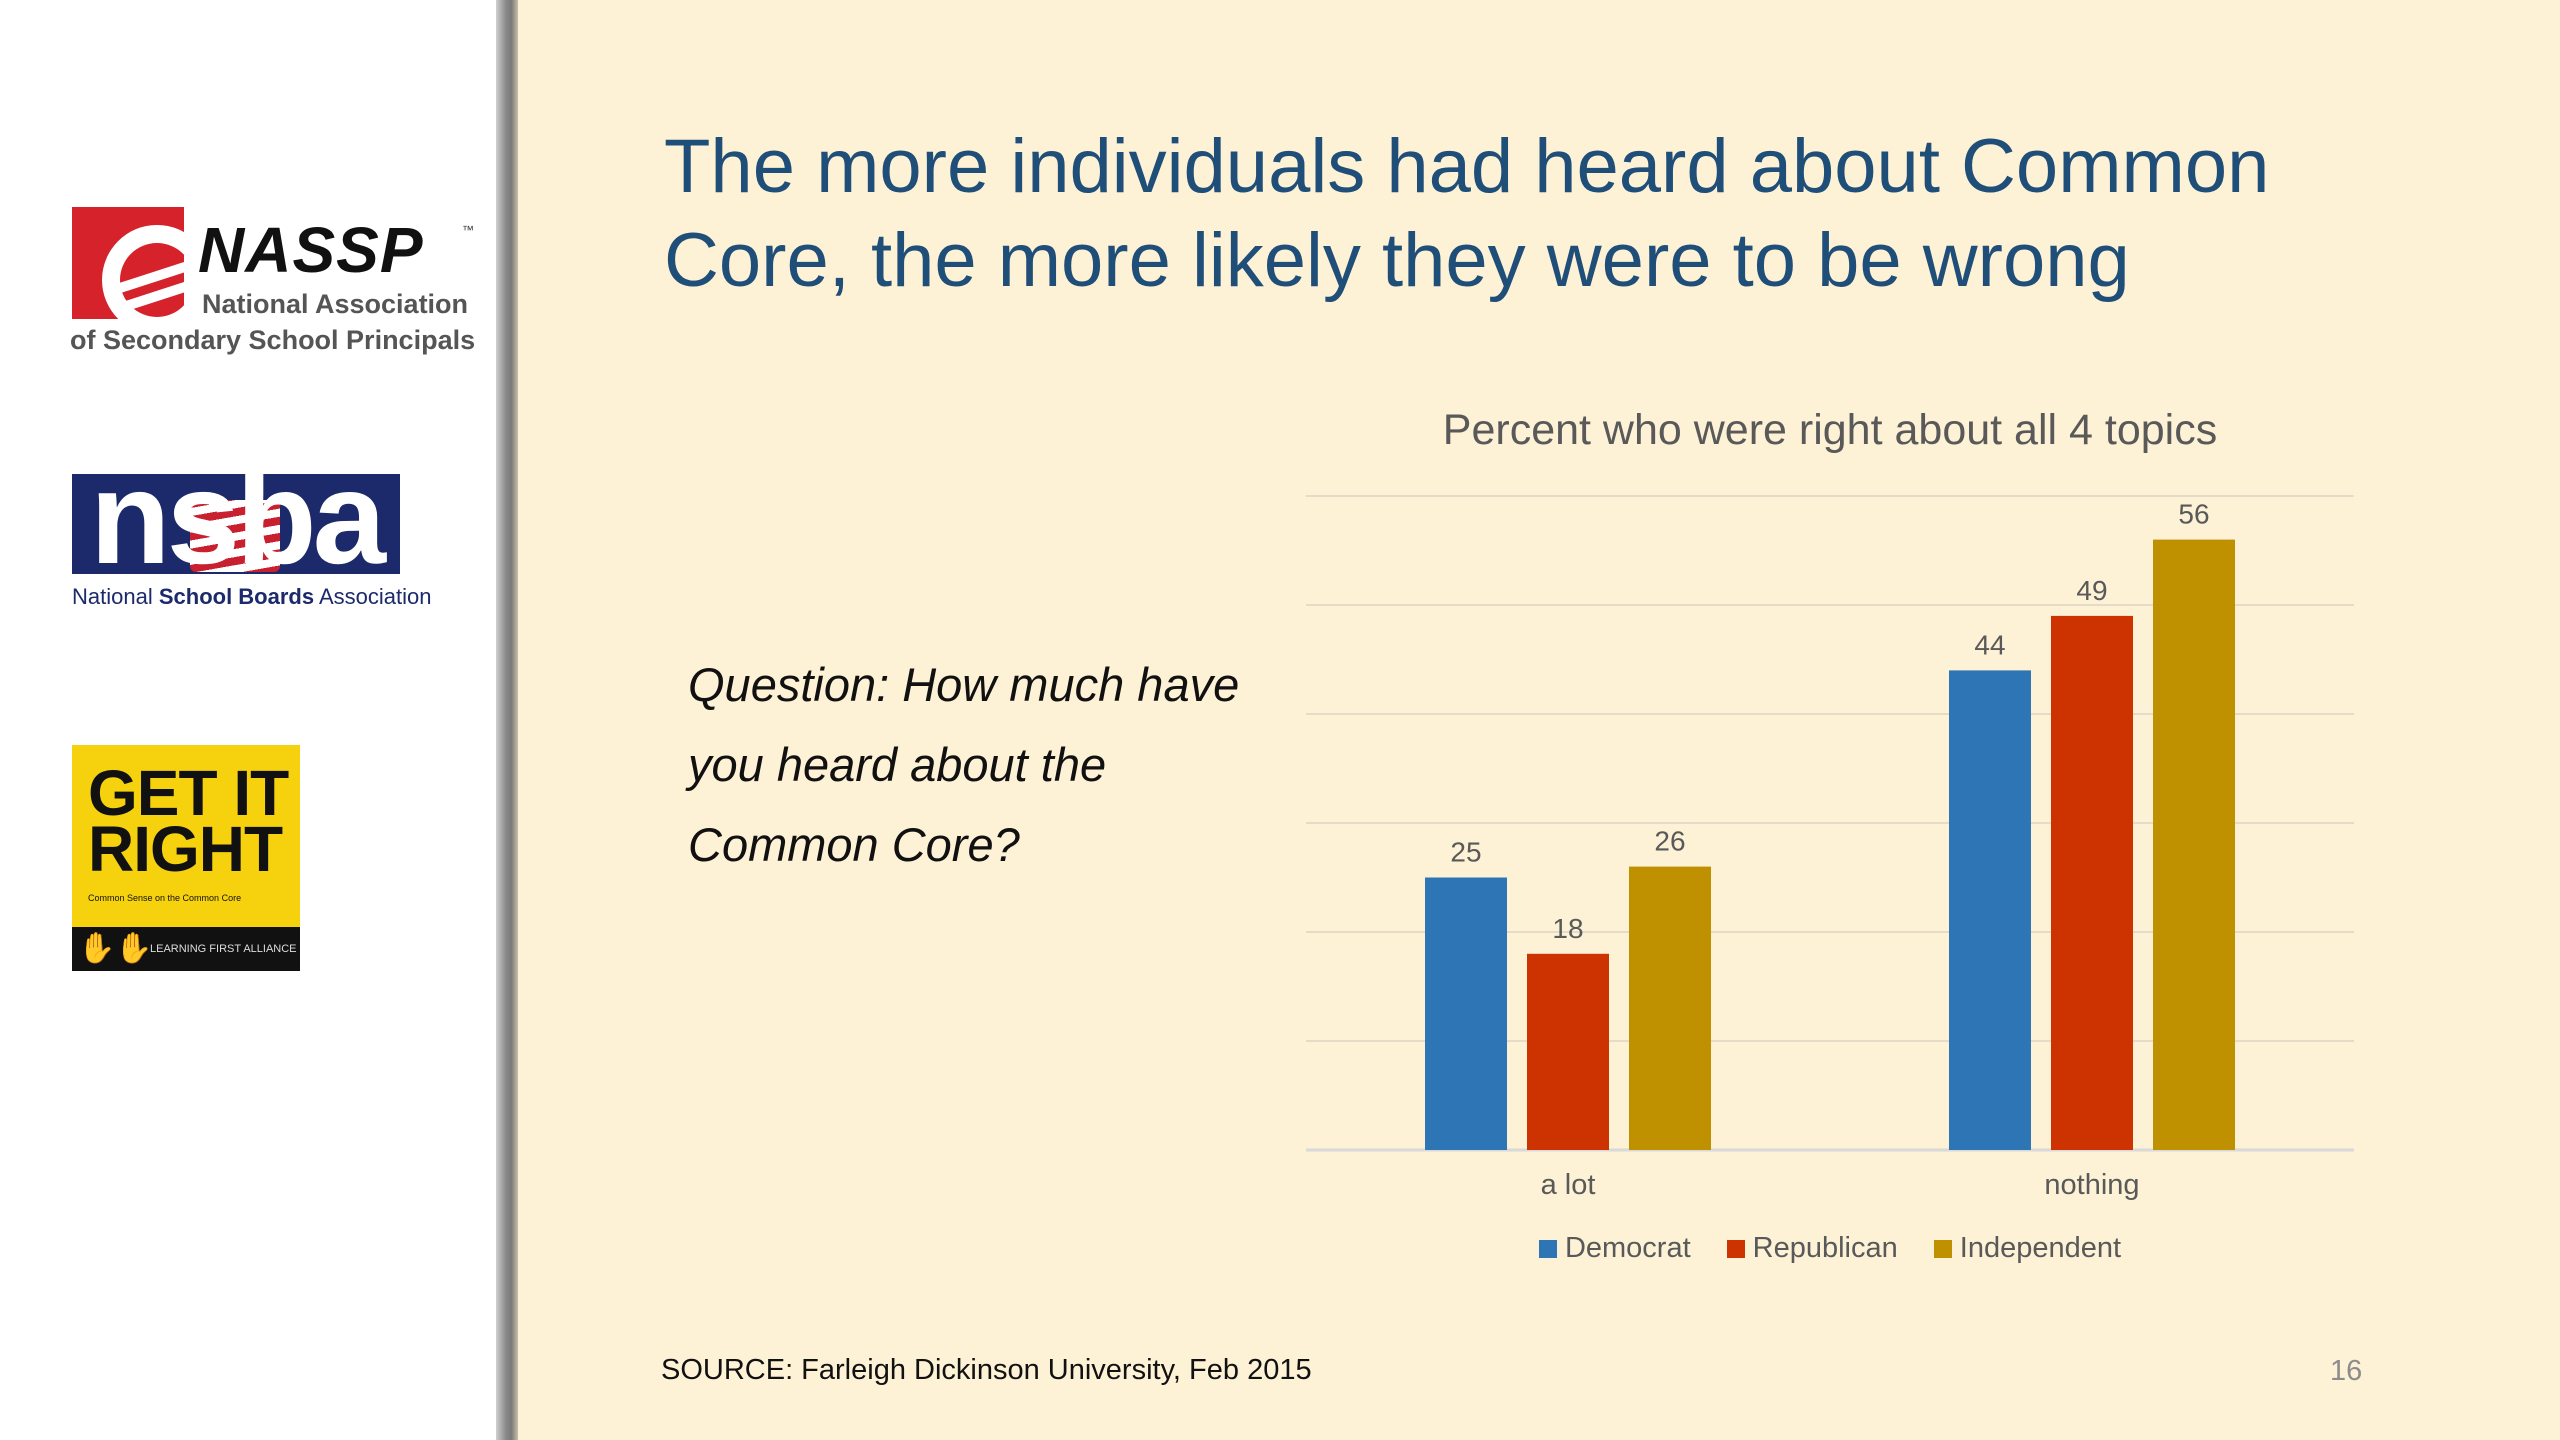 Image resolution: width=2560 pixels, height=1440 pixels. I want to click on category-label: a lot, so click(1568, 1185).